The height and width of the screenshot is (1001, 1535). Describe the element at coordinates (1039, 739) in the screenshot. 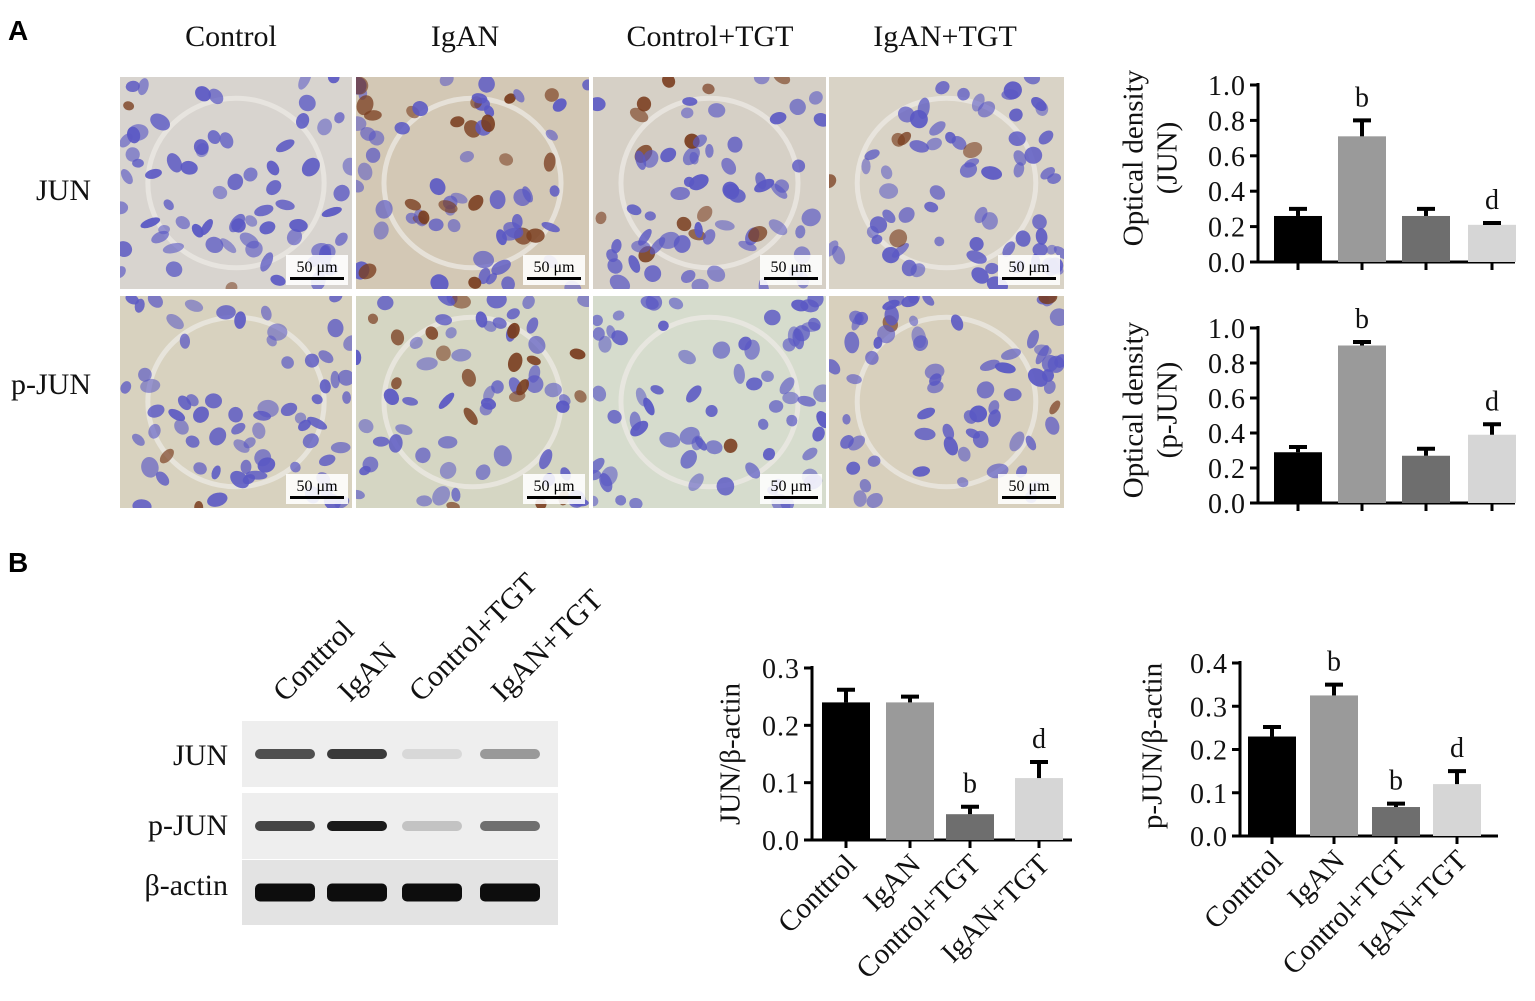

I see `significance-label: d` at that location.